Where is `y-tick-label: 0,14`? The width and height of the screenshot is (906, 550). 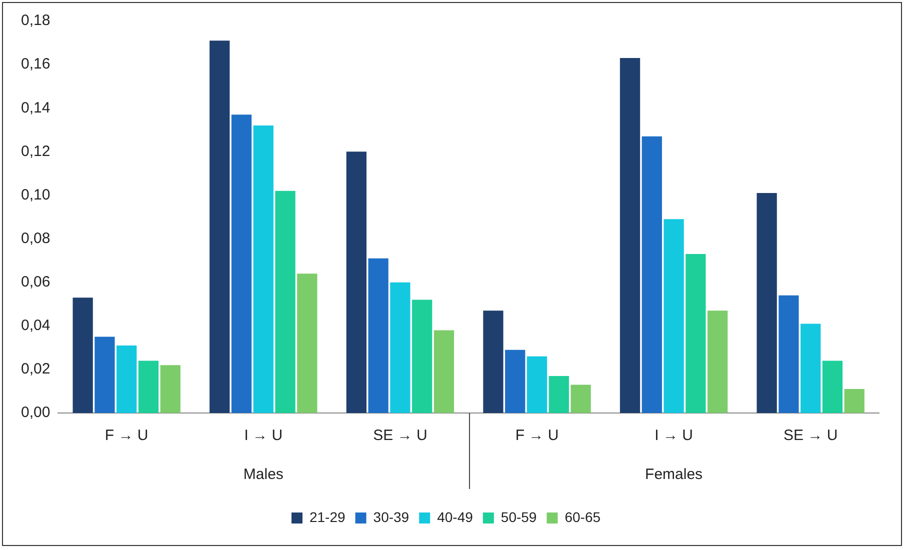
y-tick-label: 0,14 is located at coordinates (35, 107).